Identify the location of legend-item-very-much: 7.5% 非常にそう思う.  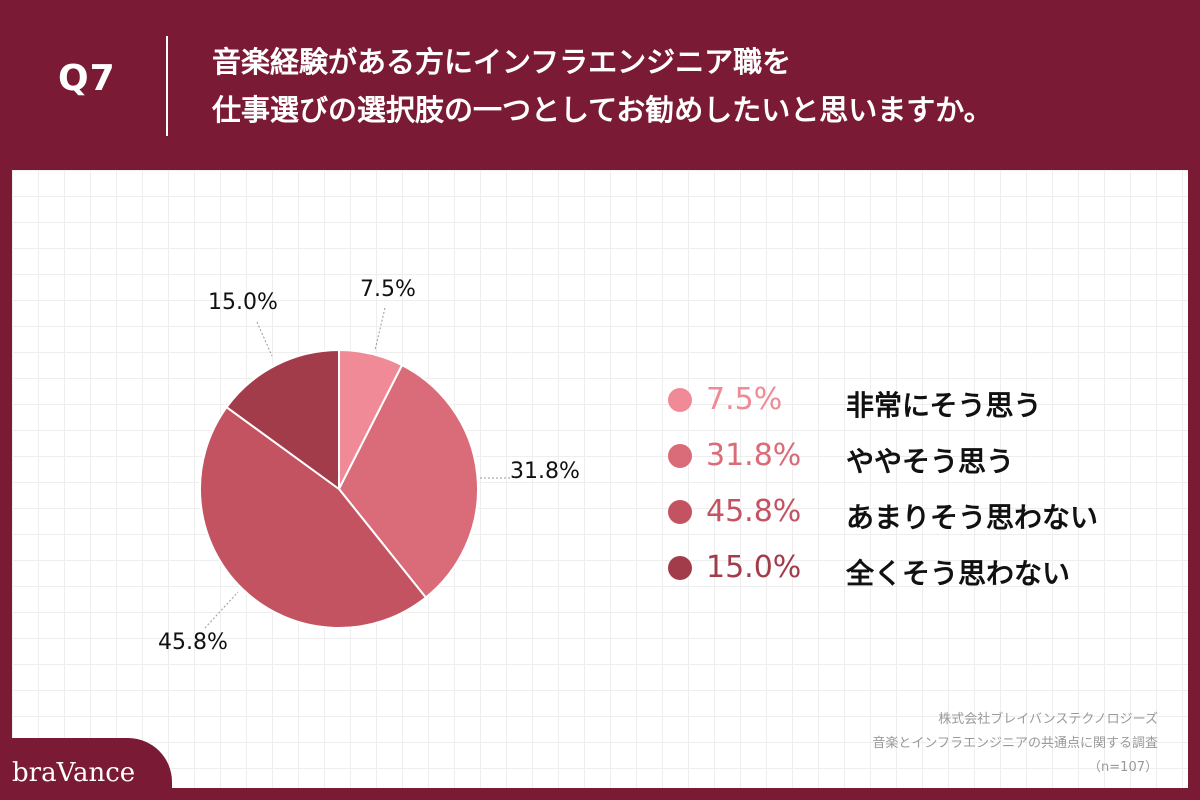
(908, 411).